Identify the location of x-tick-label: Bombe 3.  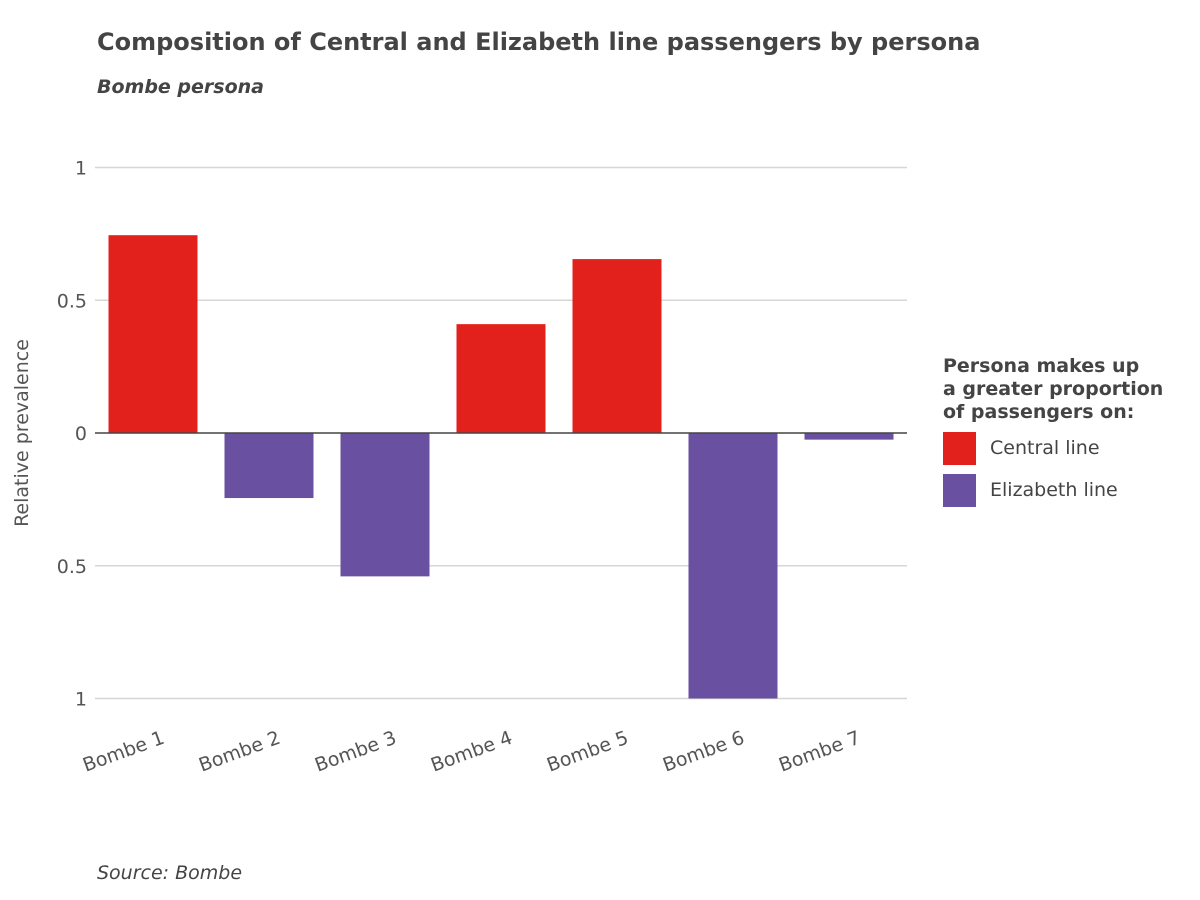
(355, 752).